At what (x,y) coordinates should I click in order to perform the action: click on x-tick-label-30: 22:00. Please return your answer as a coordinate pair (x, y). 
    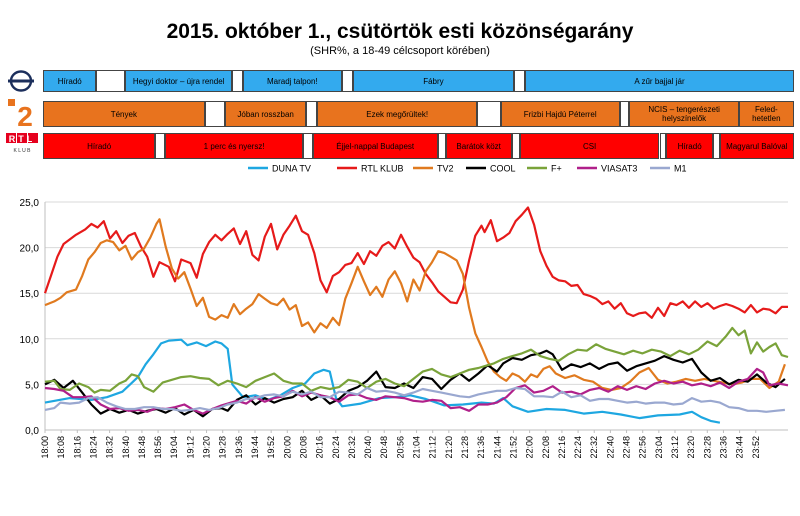
    Looking at the image, I should click on (530, 447).